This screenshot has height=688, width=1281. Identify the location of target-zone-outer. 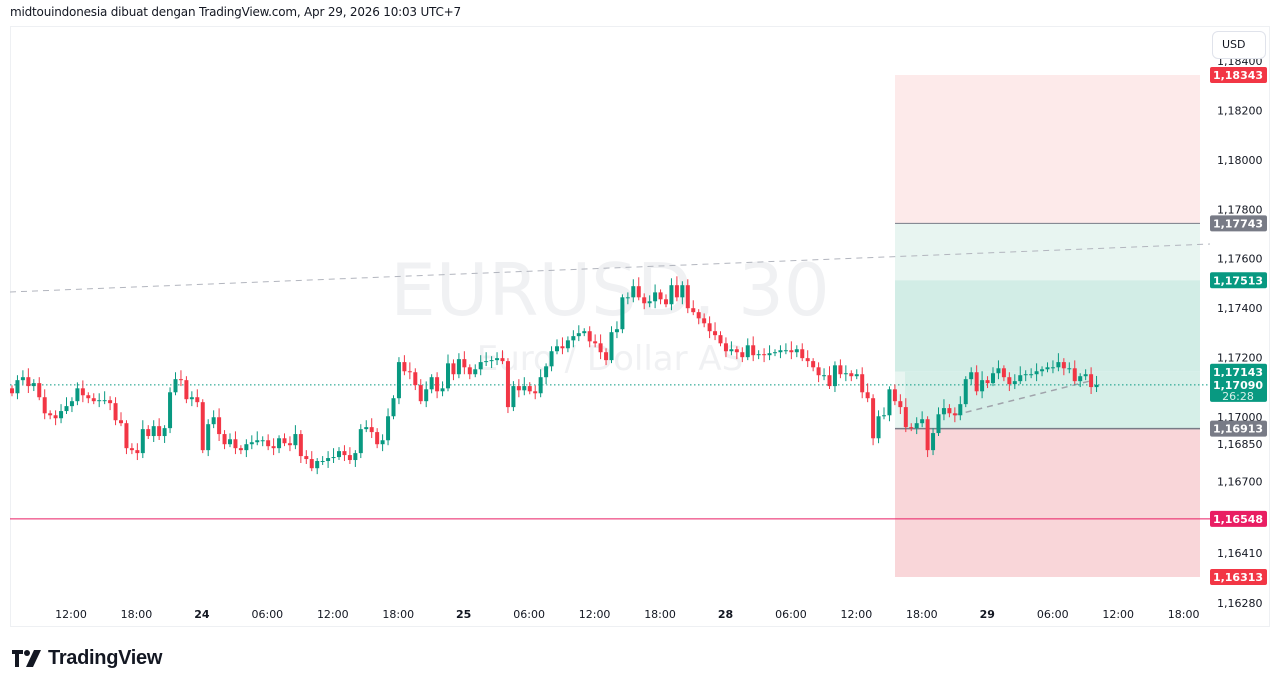
(1047, 252).